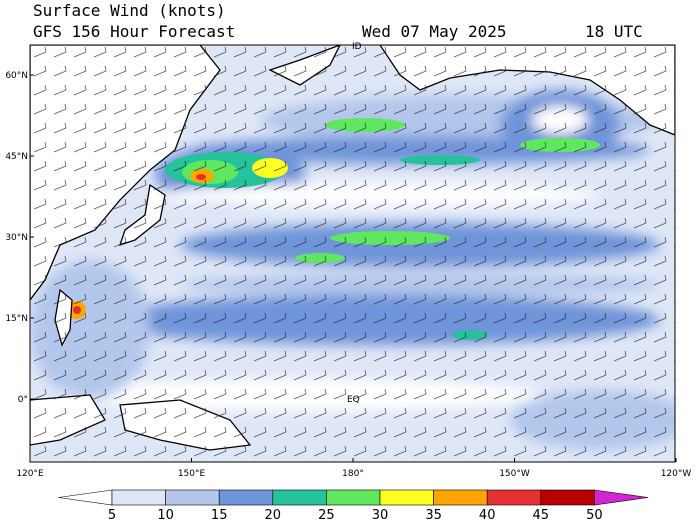 This screenshot has height=525, width=700. Describe the element at coordinates (326, 515) in the screenshot. I see `colorbar-label: 25` at that location.